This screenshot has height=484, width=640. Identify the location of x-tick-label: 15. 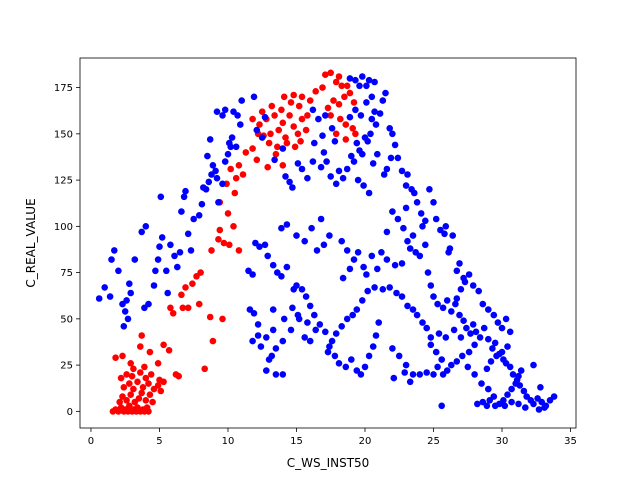
(296, 441).